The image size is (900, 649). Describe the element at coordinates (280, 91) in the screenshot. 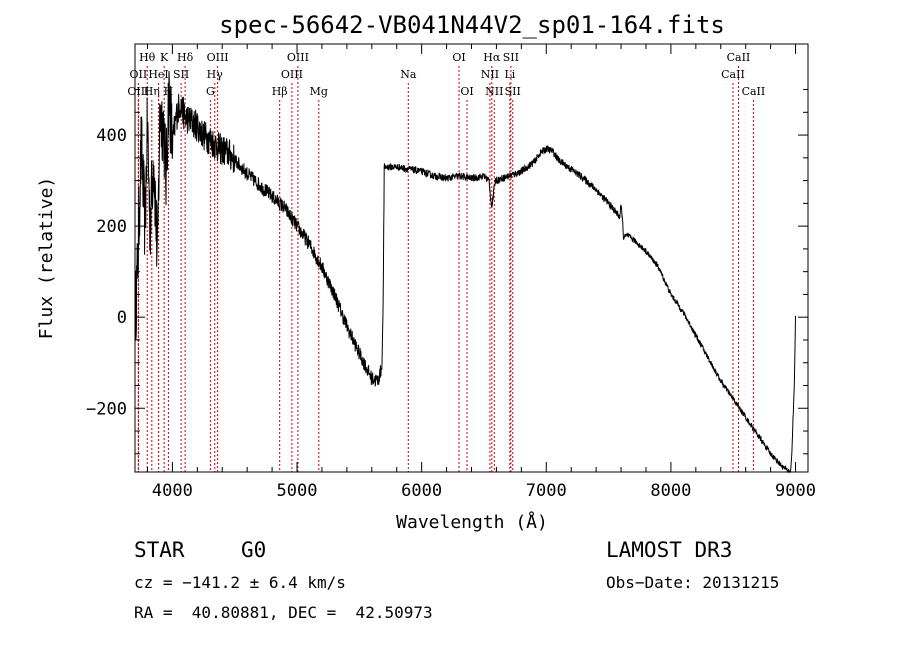

I see `line-marker-label: Hβ` at that location.